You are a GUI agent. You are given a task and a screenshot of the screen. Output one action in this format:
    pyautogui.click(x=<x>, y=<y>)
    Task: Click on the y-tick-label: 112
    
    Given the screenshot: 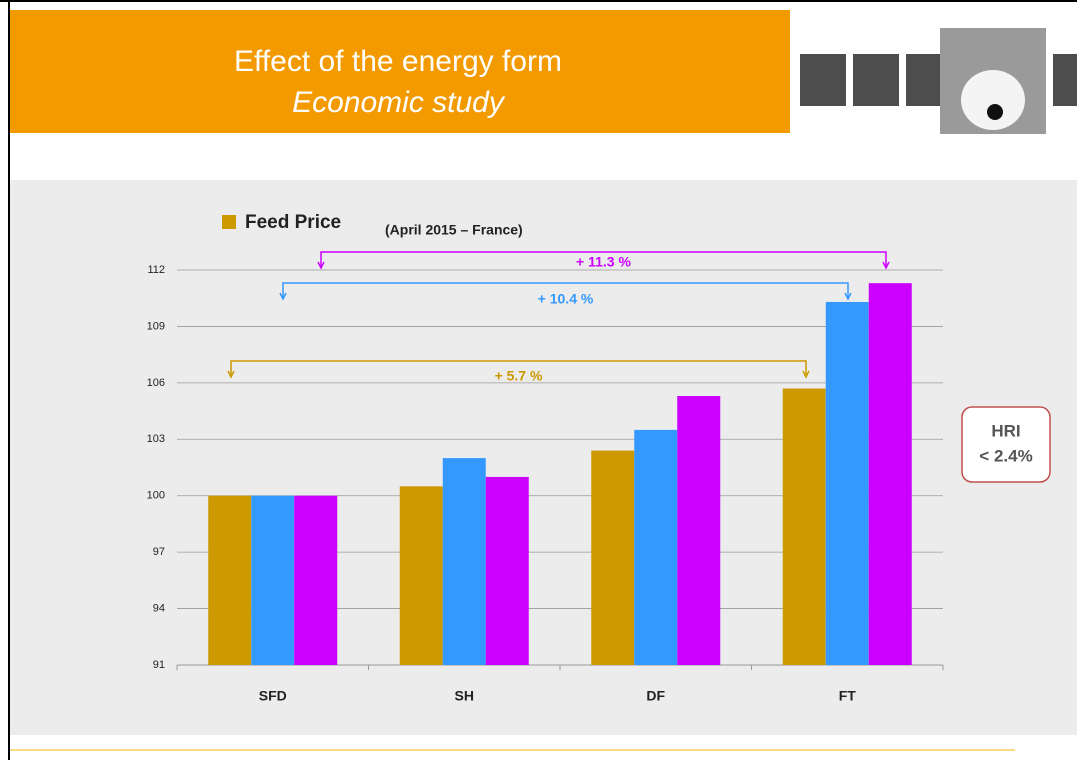 What is the action you would take?
    pyautogui.click(x=156, y=270)
    